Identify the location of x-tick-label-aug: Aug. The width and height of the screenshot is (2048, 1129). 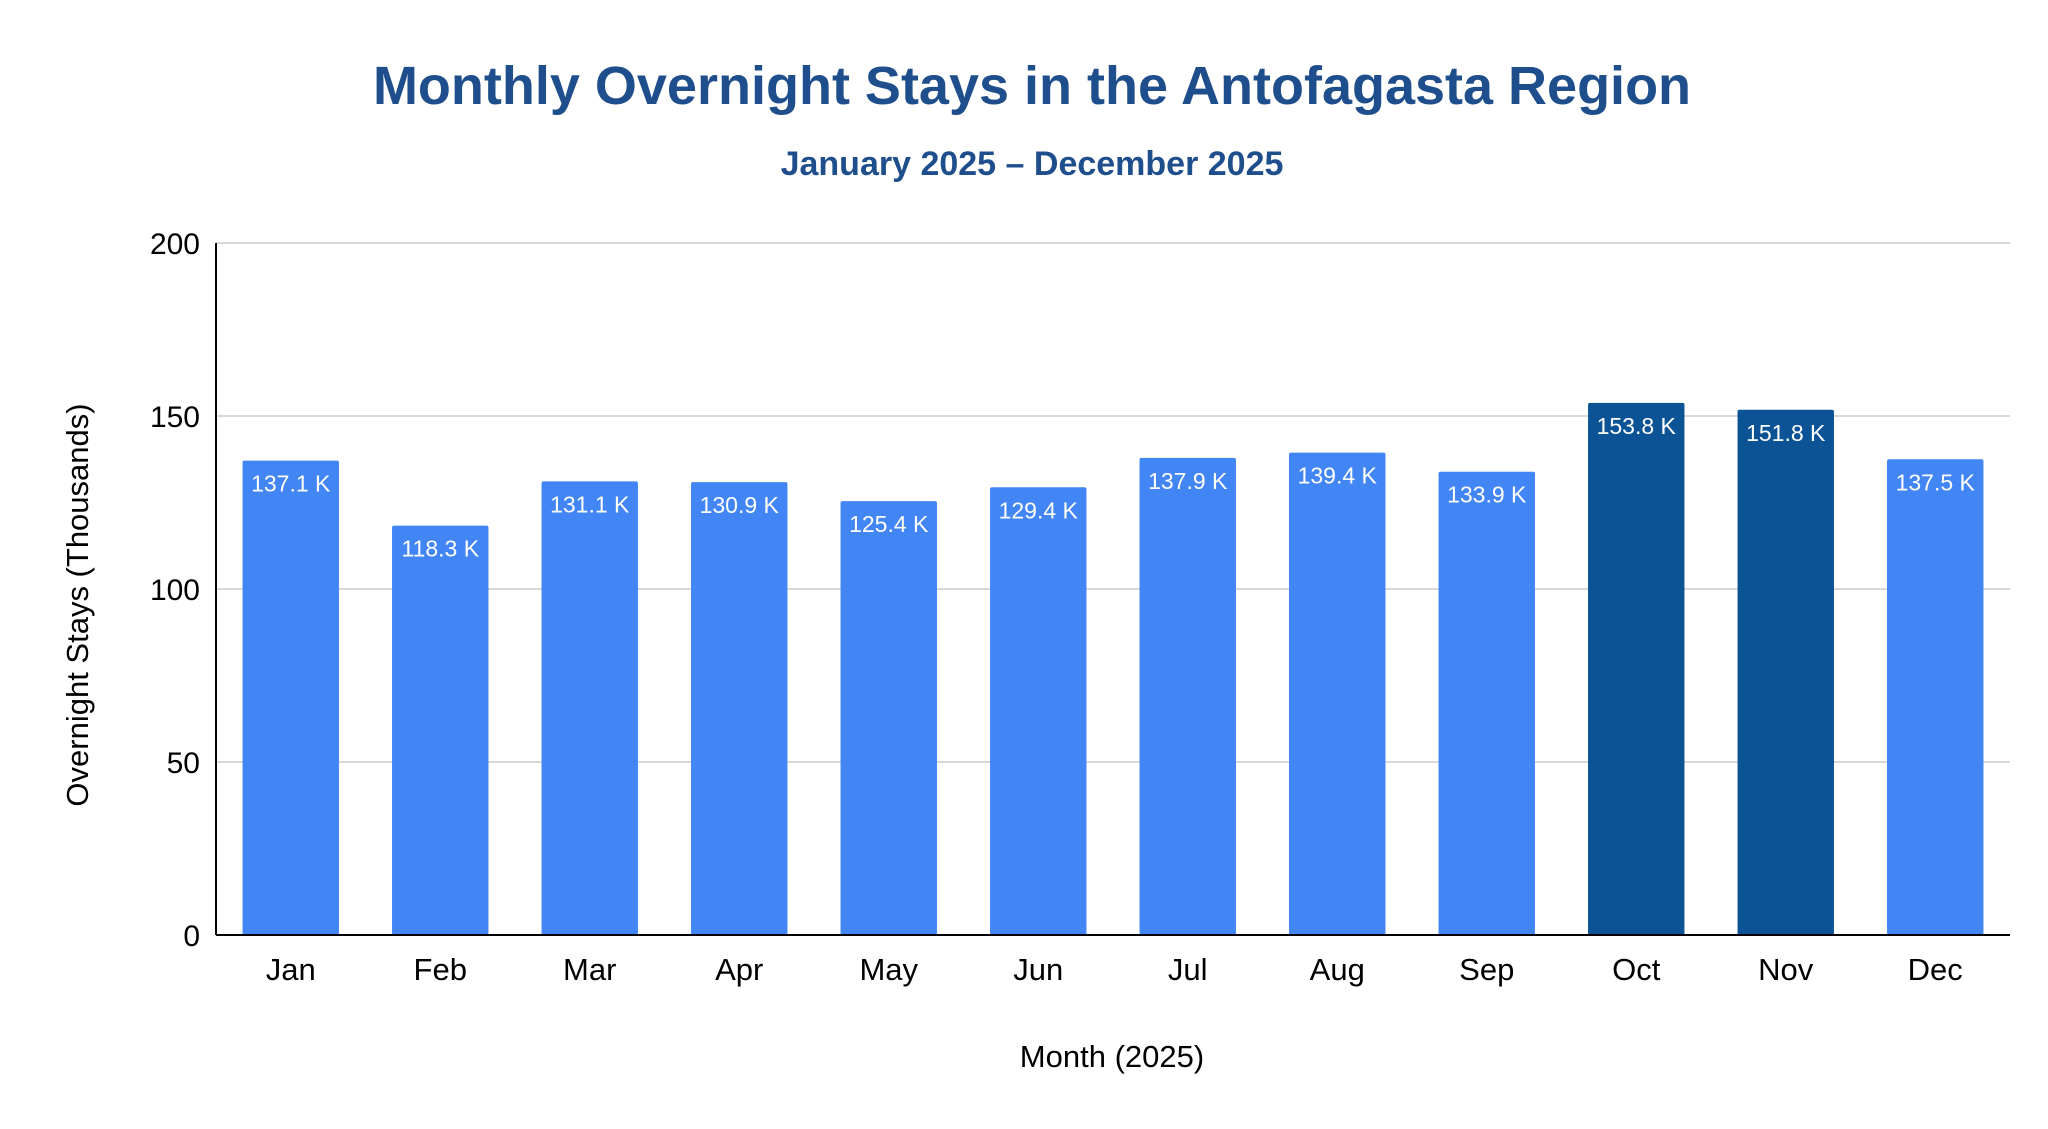
(1337, 969).